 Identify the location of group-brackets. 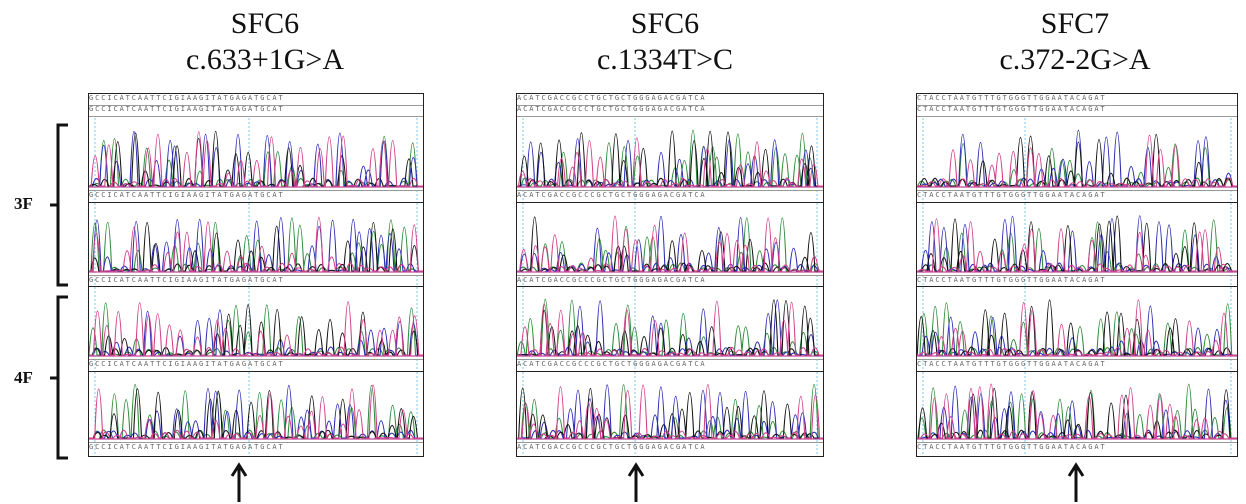
(59, 291).